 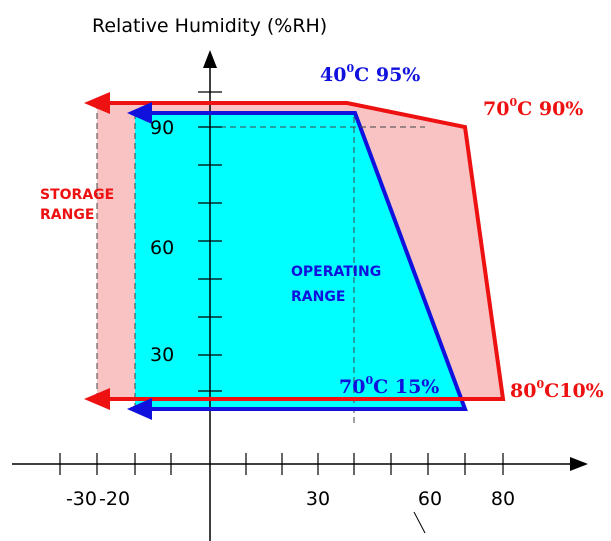 What do you see at coordinates (579, 464) in the screenshot?
I see `x-axis-arrow` at bounding box center [579, 464].